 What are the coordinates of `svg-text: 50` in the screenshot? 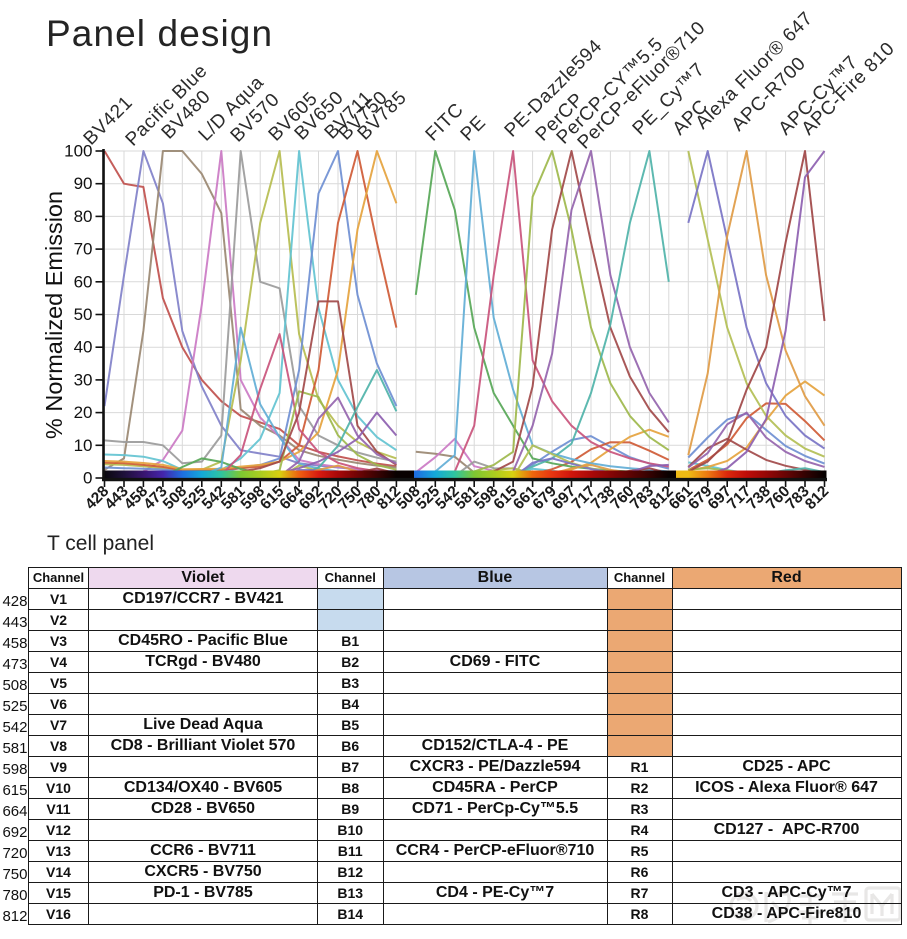 It's located at (83, 314).